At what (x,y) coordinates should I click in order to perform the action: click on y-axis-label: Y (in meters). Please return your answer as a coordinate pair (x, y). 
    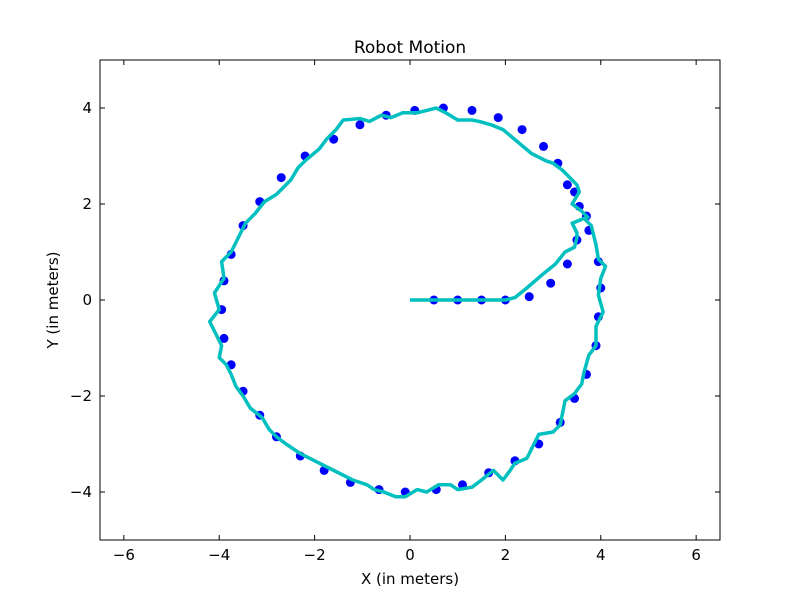
    Looking at the image, I should click on (53, 300).